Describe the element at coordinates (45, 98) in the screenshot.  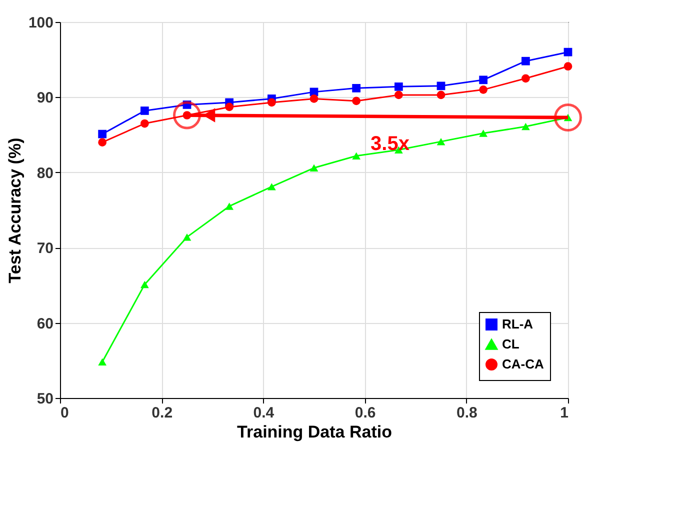
I see `y-tick-label: 90` at that location.